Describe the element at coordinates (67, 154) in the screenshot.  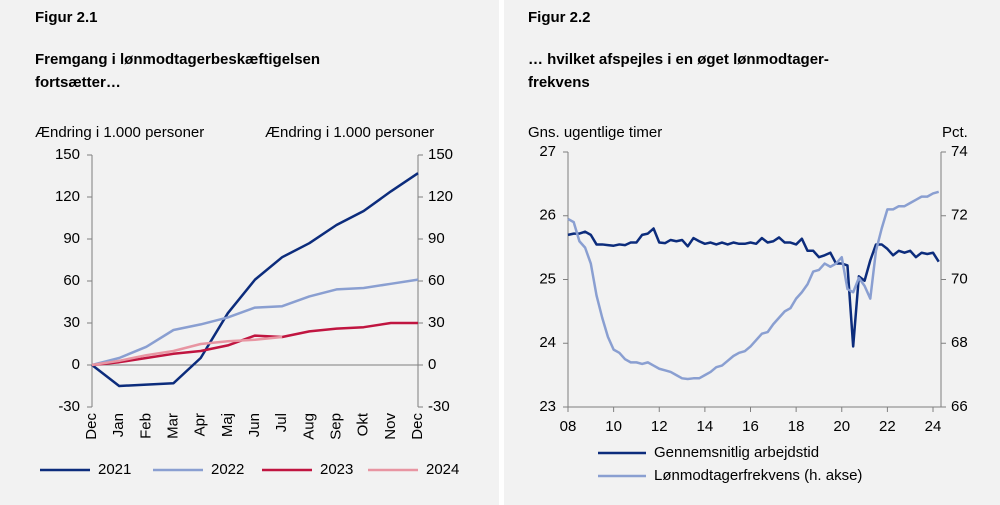
I see `y-tick-label: 150` at that location.